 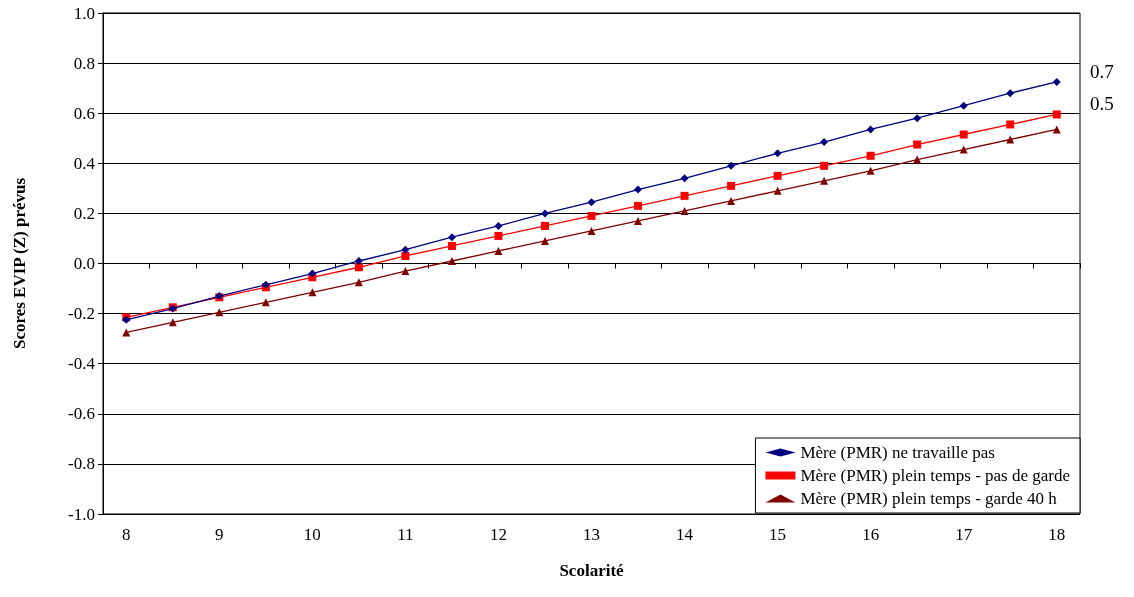 What do you see at coordinates (929, 498) in the screenshot?
I see `legend-label: Mère (PMR) plein temps - garde 40 h` at bounding box center [929, 498].